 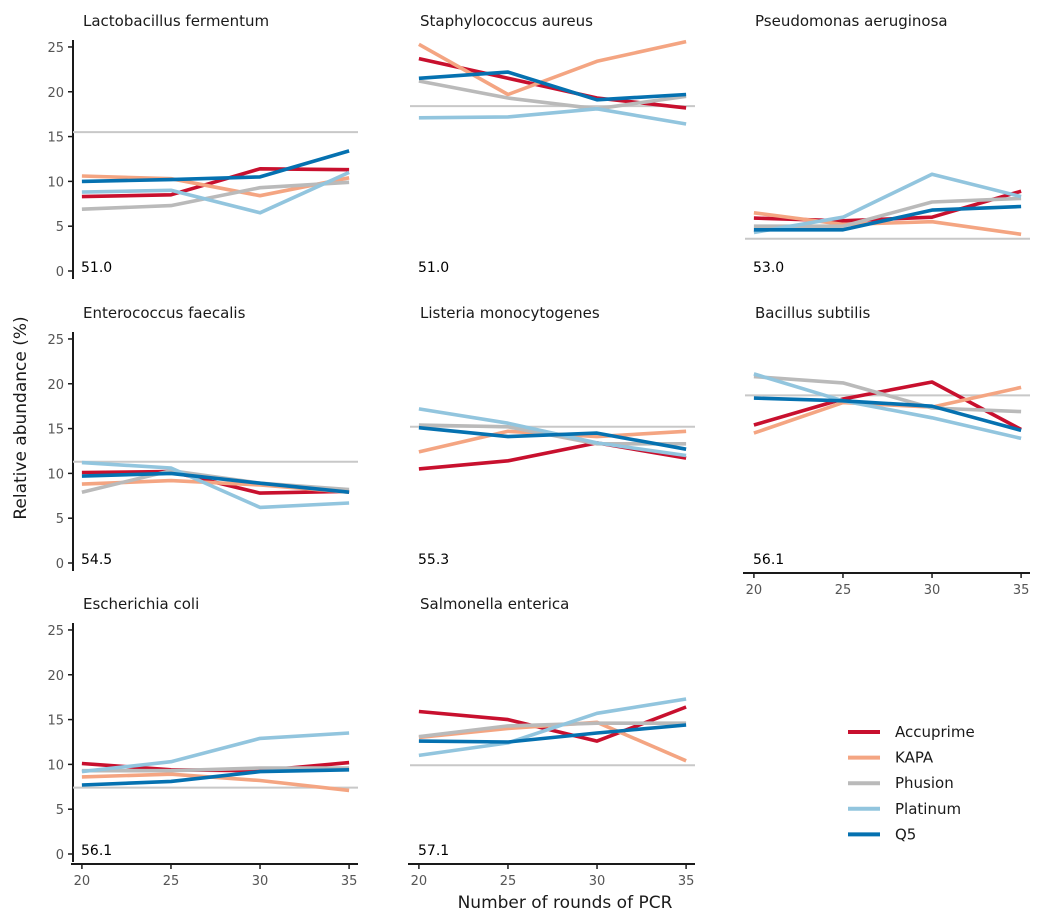 What do you see at coordinates (55, 631) in the screenshot?
I see `panel-7-y-tick-label: 25` at bounding box center [55, 631].